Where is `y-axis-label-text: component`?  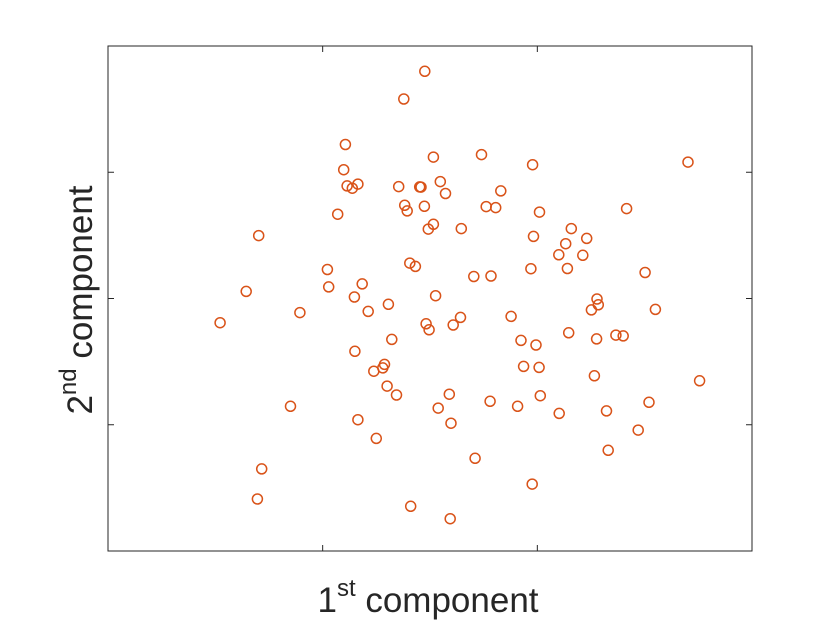
y-axis-label-text: component is located at coordinates (80, 276).